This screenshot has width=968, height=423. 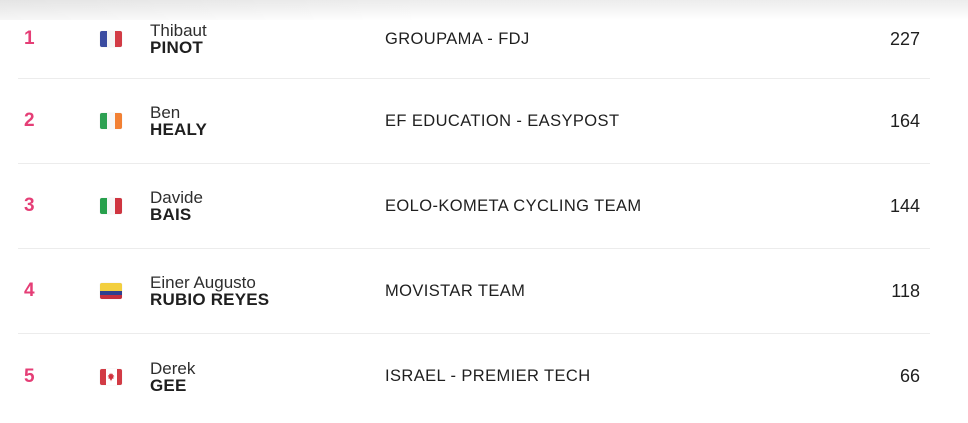 What do you see at coordinates (455, 290) in the screenshot?
I see `team-name: MOVISTAR TEAM` at bounding box center [455, 290].